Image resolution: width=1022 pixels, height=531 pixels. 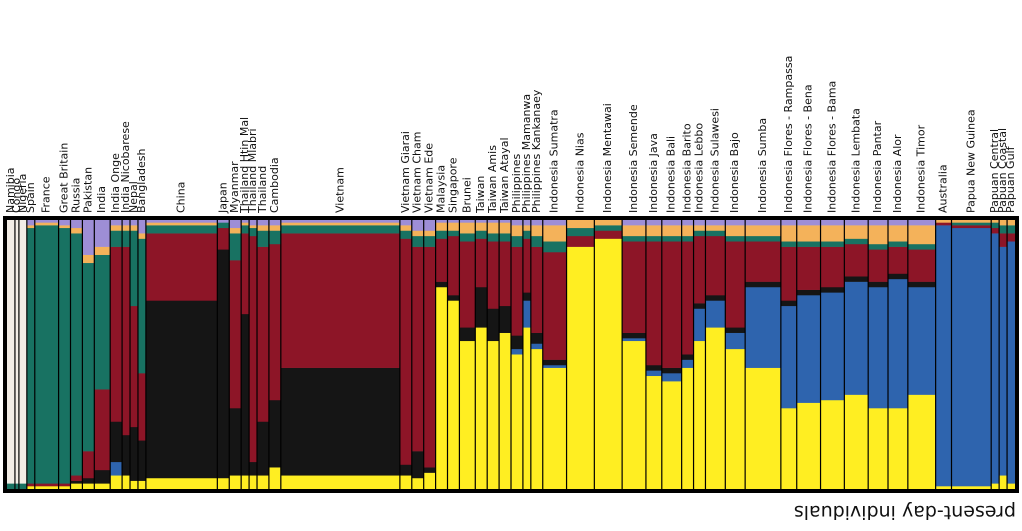 I want to click on population-label: Spain, so click(x=30, y=197).